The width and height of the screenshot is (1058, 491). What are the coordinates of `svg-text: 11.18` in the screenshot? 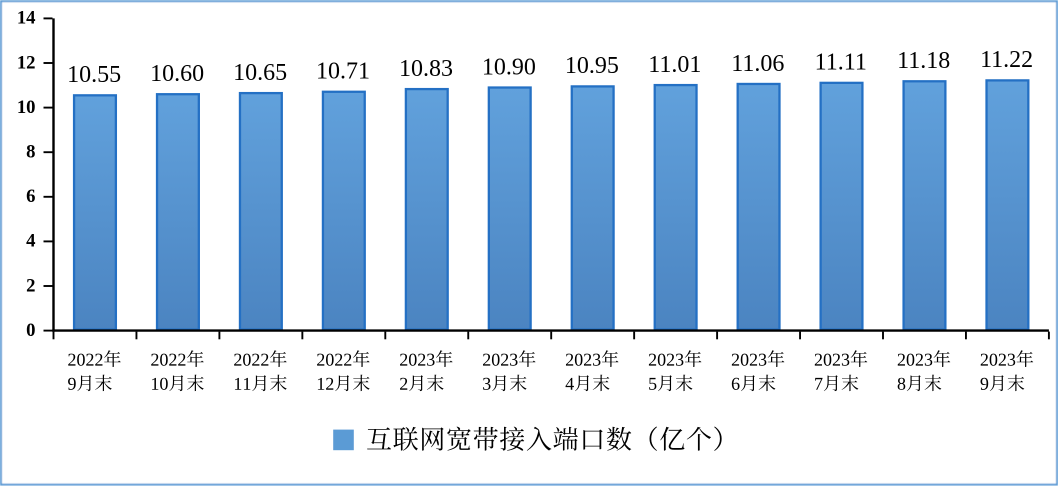 It's located at (923, 61).